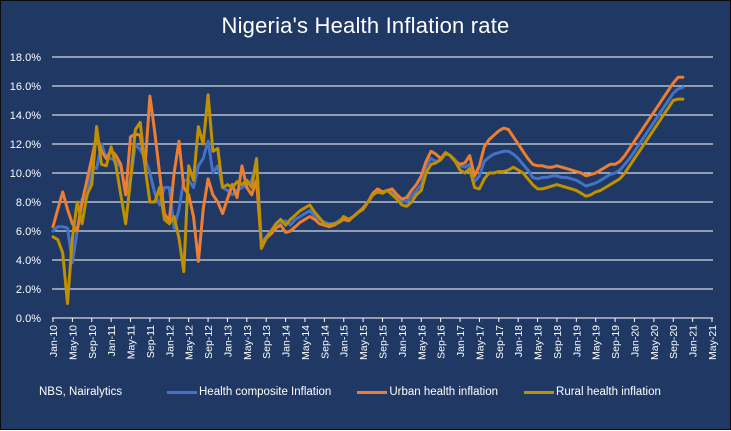 The width and height of the screenshot is (731, 431). I want to click on x-tick-label: Jan-21, so click(694, 341).